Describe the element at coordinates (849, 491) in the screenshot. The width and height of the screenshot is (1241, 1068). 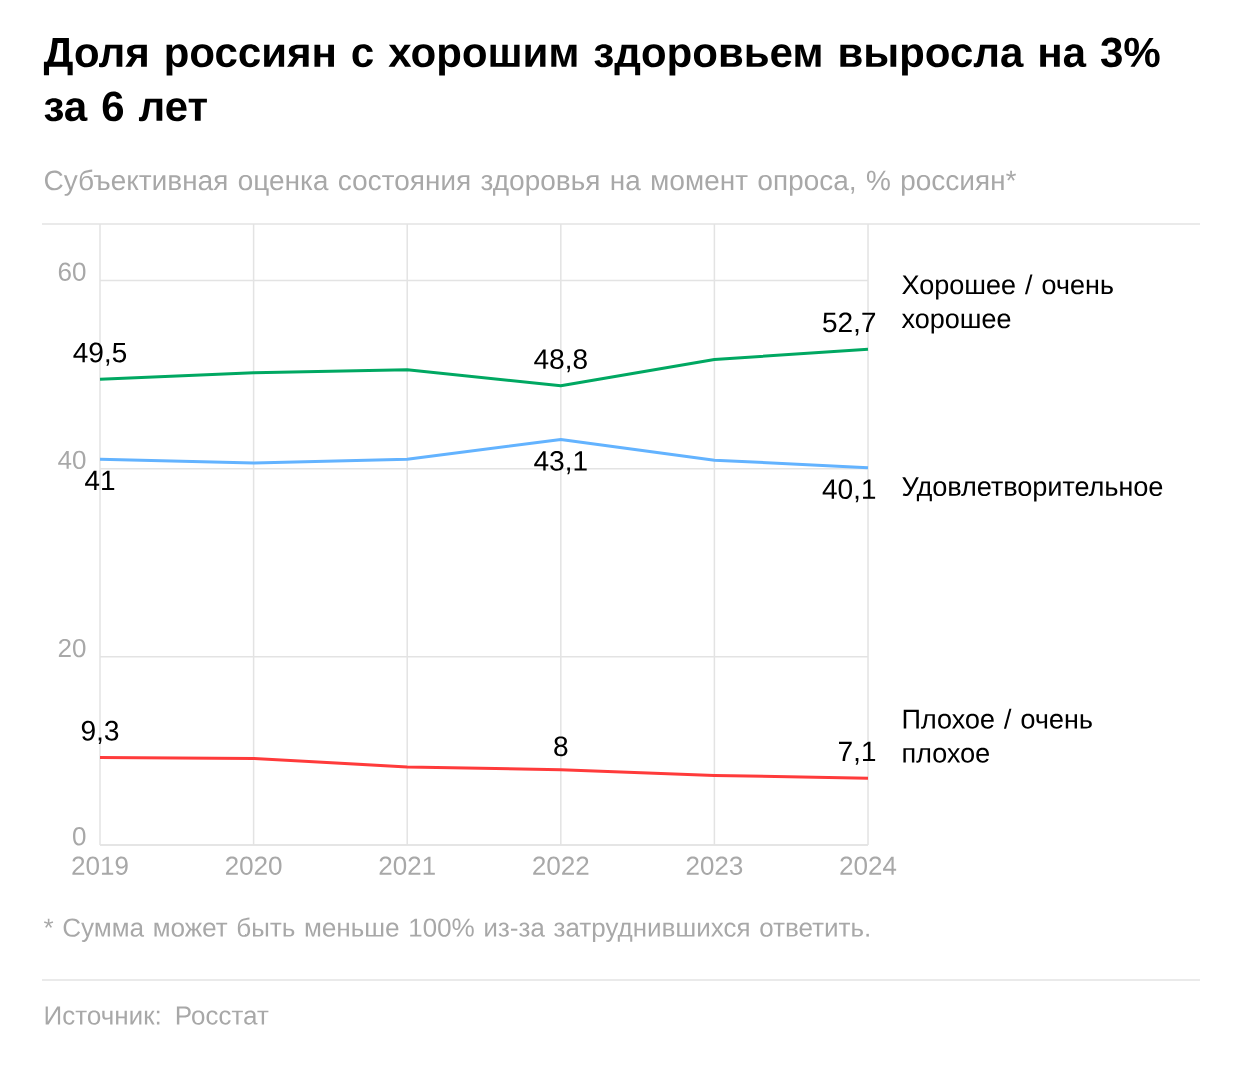
I see `data-label: 40,1` at that location.